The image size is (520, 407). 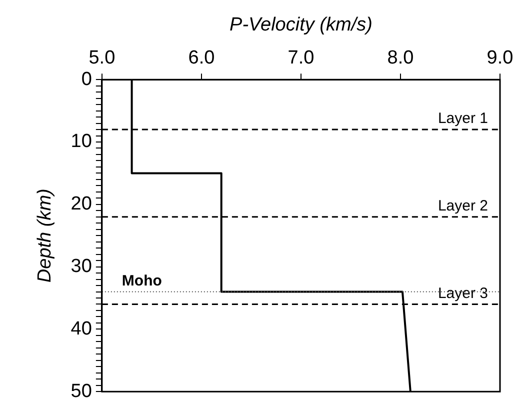 I want to click on y-tick-label: 40, so click(x=81, y=329).